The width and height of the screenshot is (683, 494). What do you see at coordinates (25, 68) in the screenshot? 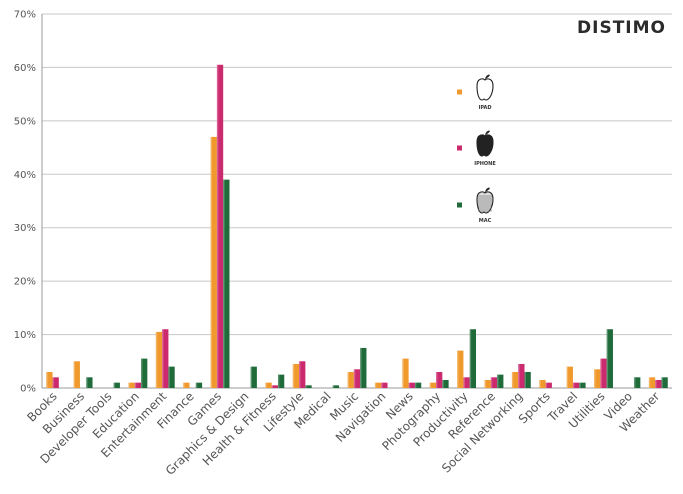
I see `y-tick-label: 60%` at bounding box center [25, 68].